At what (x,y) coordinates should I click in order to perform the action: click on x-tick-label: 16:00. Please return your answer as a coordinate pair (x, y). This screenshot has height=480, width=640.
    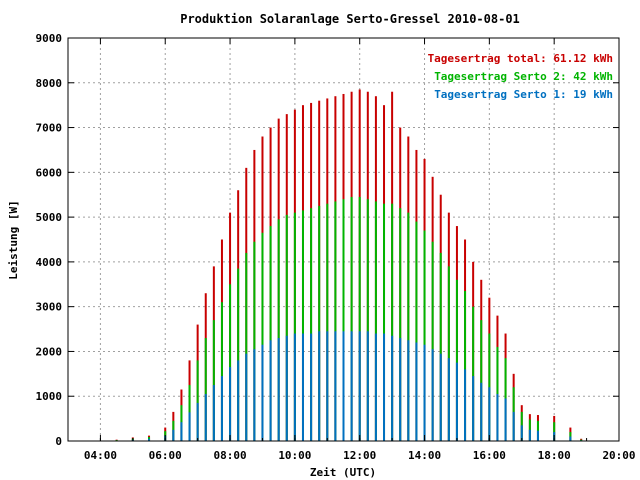
    Looking at the image, I should click on (489, 455).